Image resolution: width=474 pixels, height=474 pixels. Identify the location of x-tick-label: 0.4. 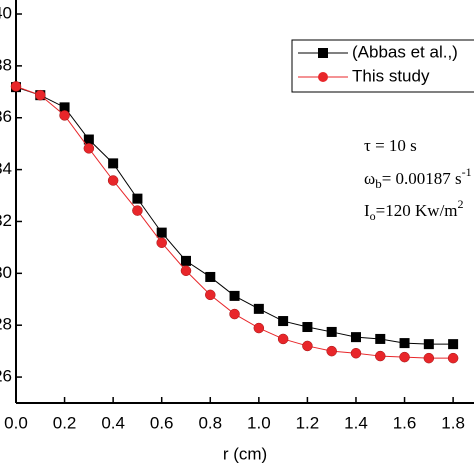
(113, 422).